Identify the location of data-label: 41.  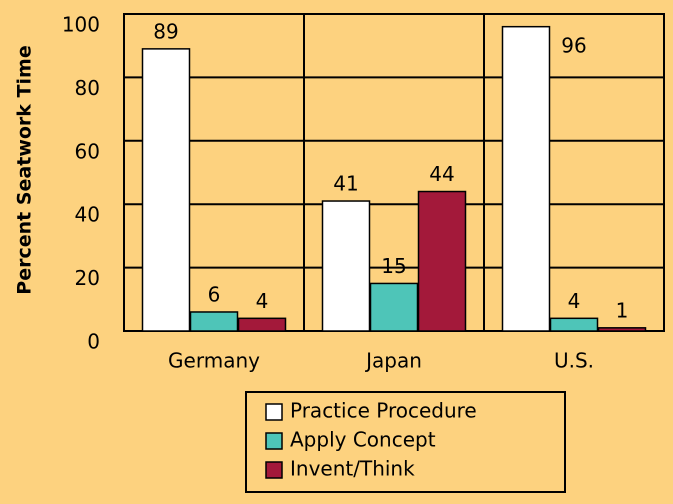
(345, 184).